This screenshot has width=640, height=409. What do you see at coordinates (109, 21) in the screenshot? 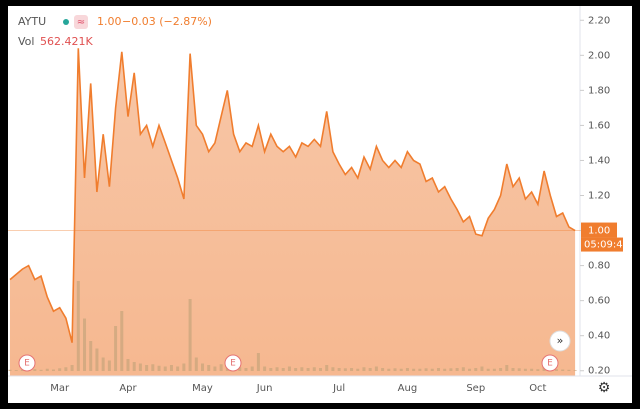
I see `header-price: 1.00` at bounding box center [109, 21].